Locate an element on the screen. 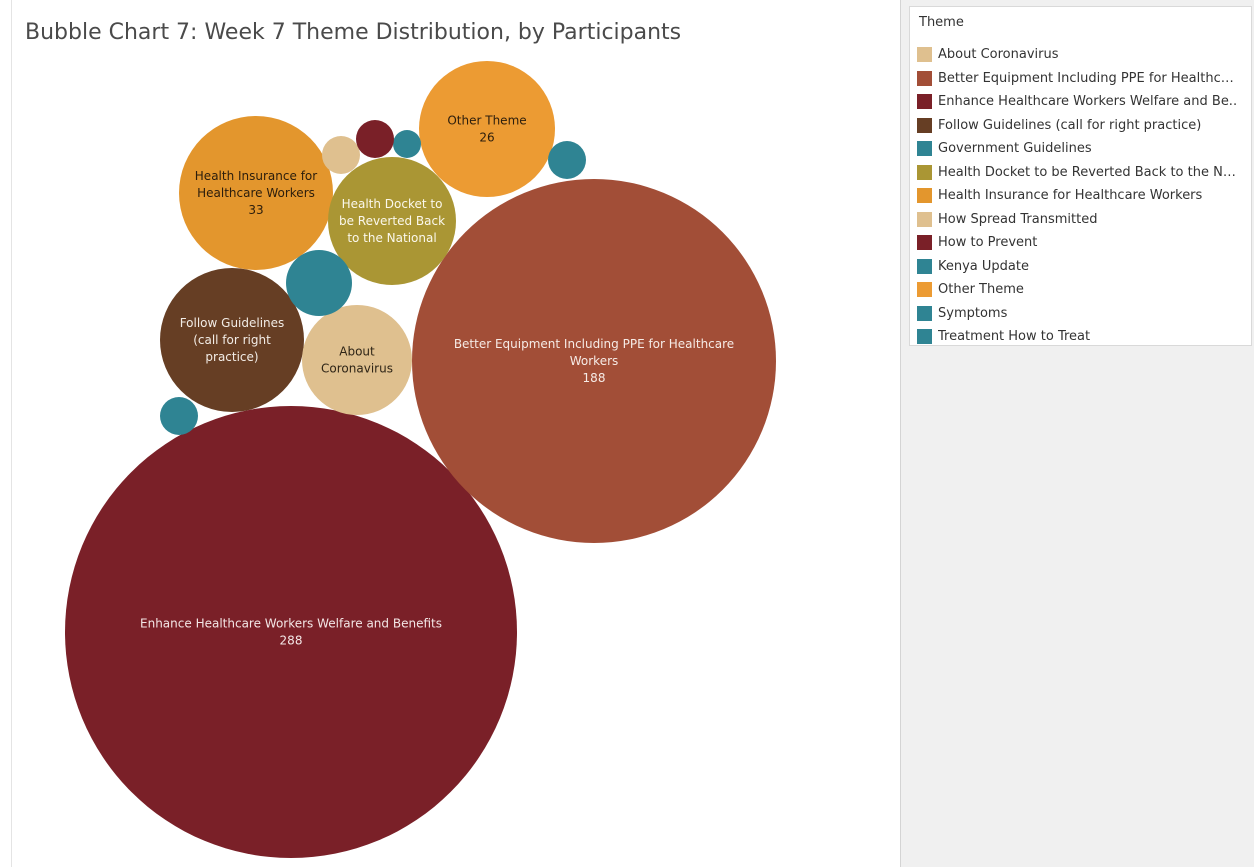  legend-item: Symptoms is located at coordinates (1082, 314).